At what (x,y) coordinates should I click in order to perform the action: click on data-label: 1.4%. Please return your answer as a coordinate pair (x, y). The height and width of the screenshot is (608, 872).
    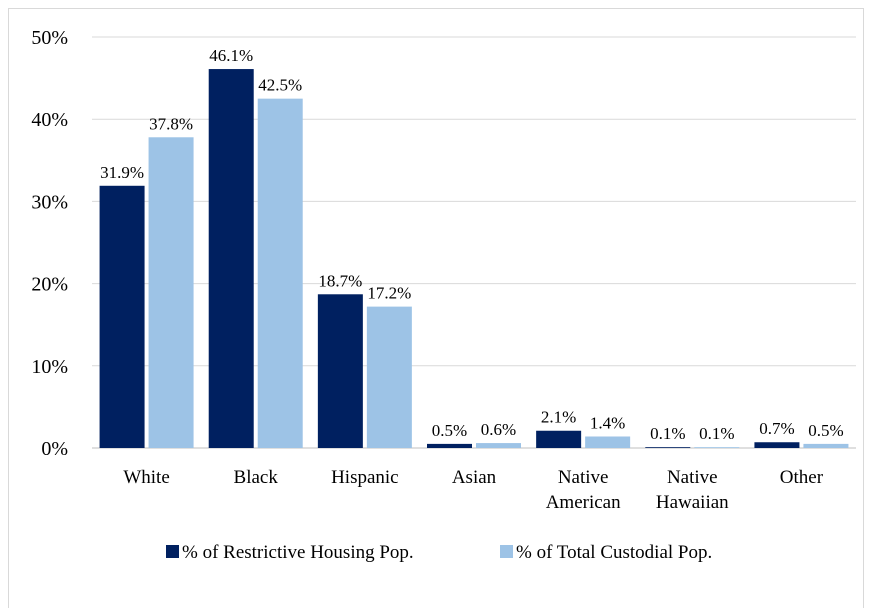
    Looking at the image, I should click on (607, 422).